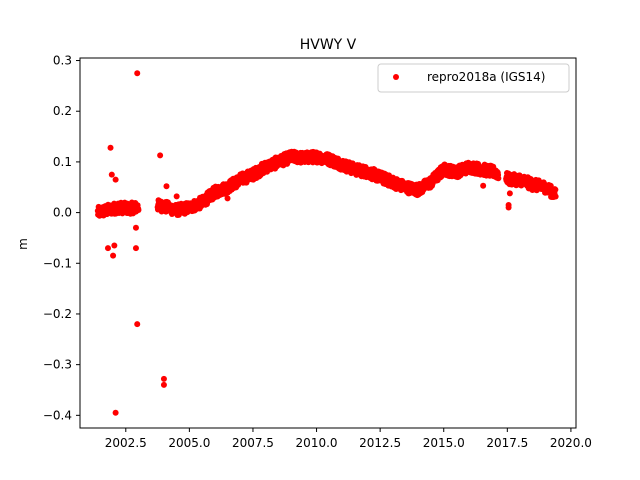 This screenshot has height=480, width=640. Describe the element at coordinates (328, 45) in the screenshot. I see `chart-title: HVWY V` at that location.